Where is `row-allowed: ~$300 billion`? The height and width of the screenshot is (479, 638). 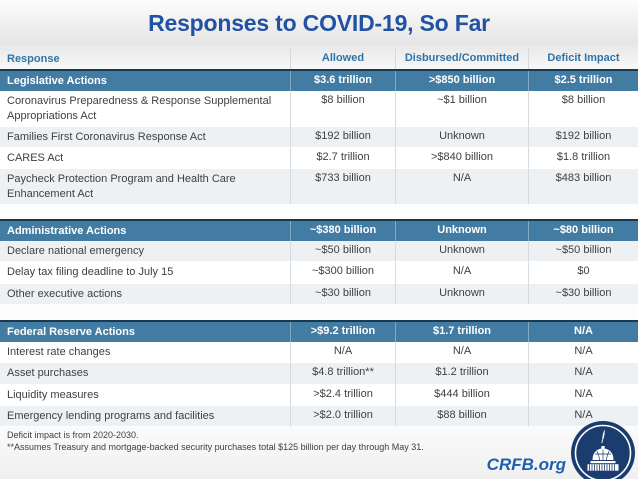 row-allowed: ~$300 billion is located at coordinates (342, 273).